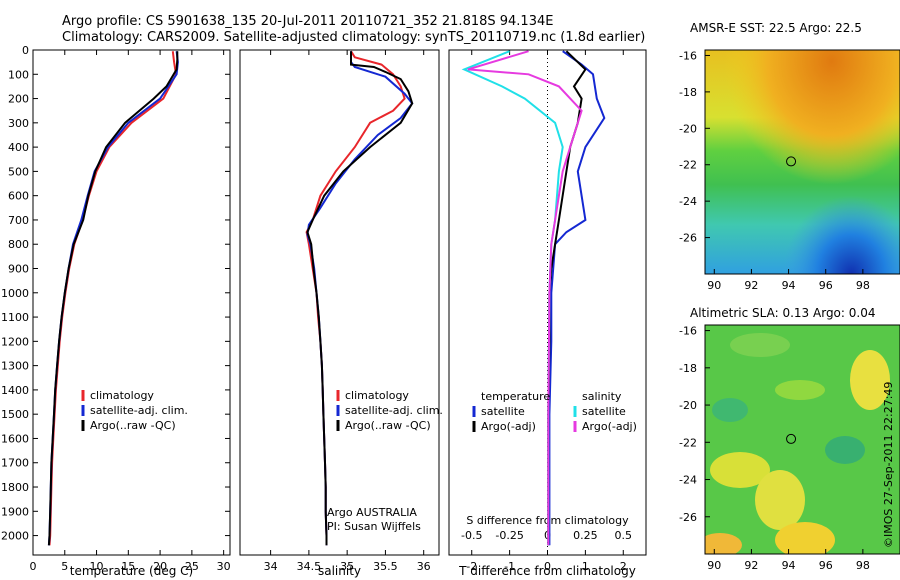 This screenshot has height=580, width=900. Describe the element at coordinates (15, 438) in the screenshot. I see `y-tick-label: 1600` at that location.